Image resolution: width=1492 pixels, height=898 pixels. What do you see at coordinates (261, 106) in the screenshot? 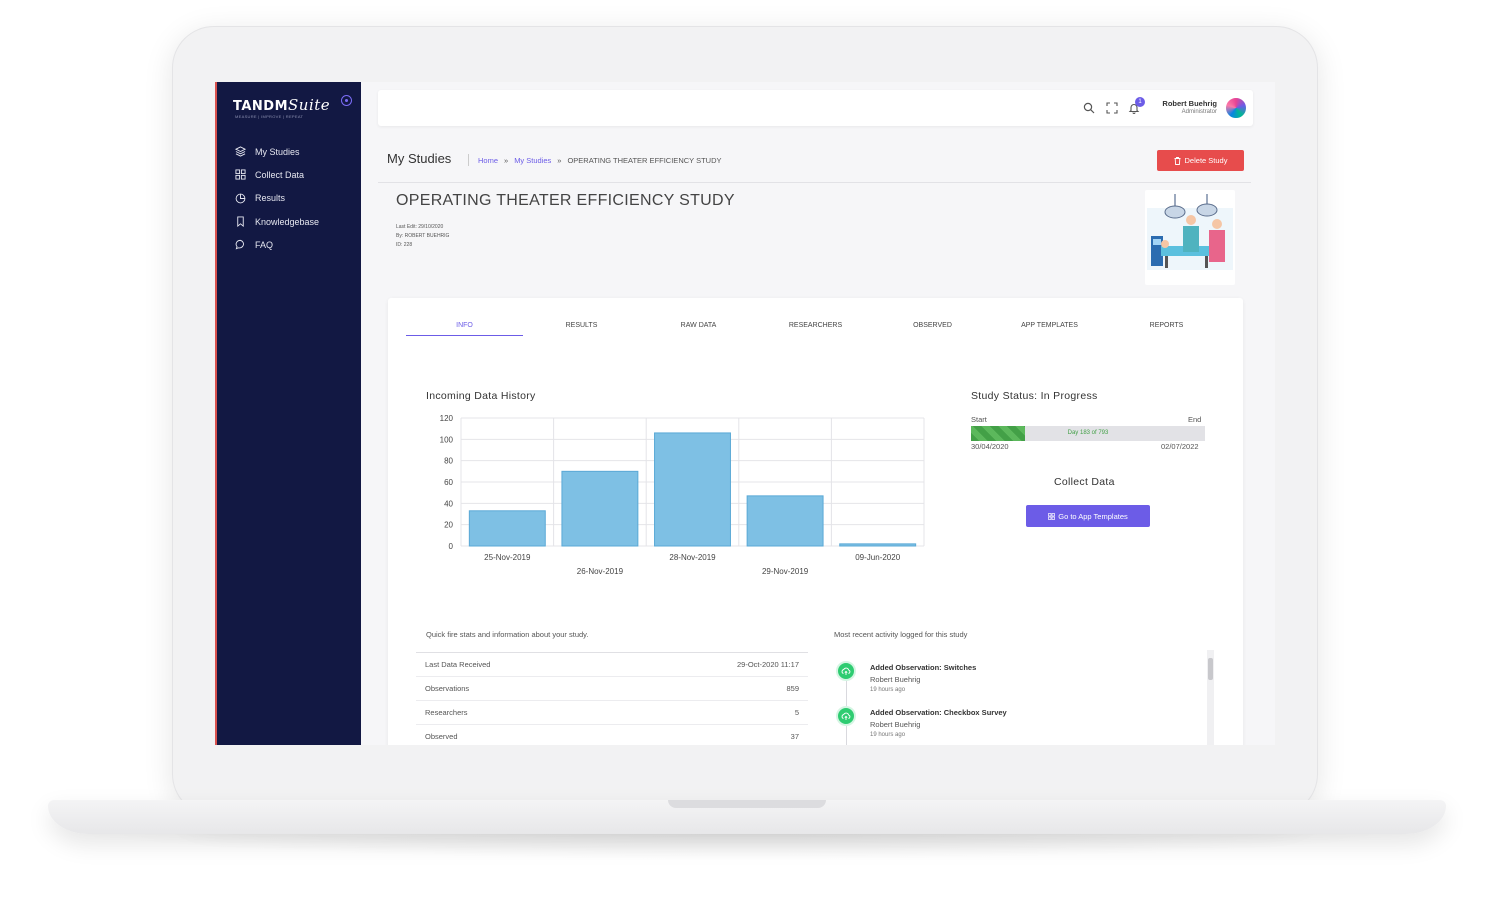
I see `logo-text: TANDM` at bounding box center [261, 106].